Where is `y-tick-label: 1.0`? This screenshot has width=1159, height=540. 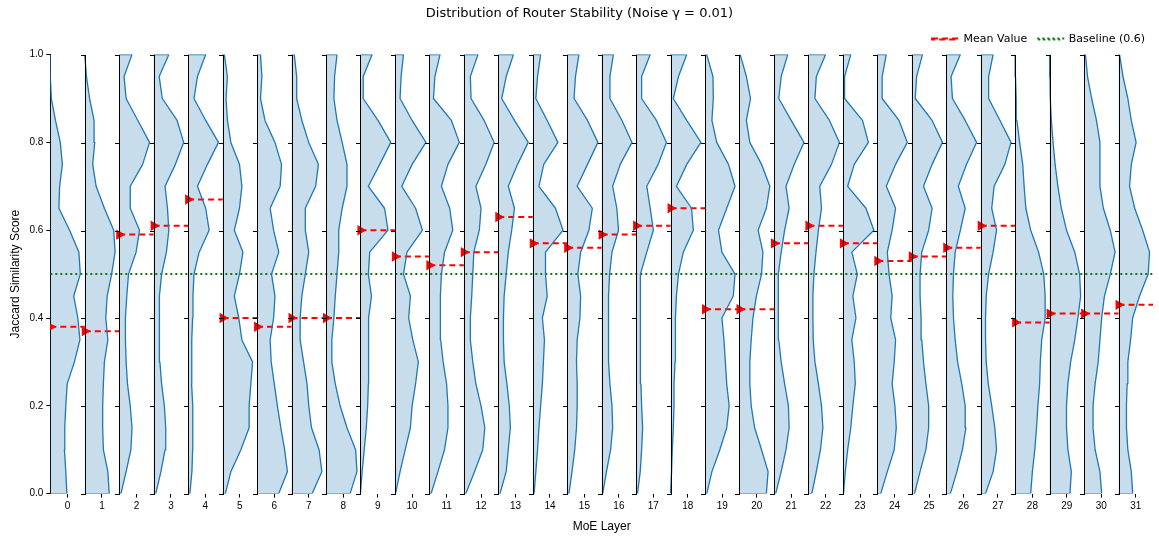 y-tick-label: 1.0 is located at coordinates (36, 54).